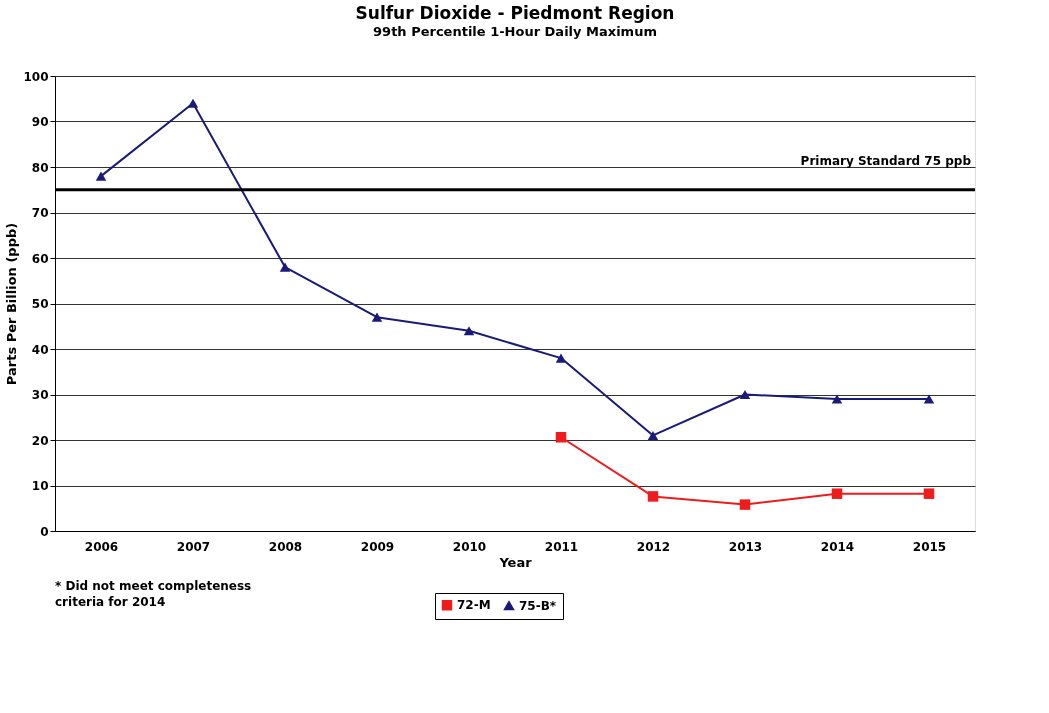 The height and width of the screenshot is (713, 1049). What do you see at coordinates (40, 213) in the screenshot?
I see `y-tick-label: 70` at bounding box center [40, 213].